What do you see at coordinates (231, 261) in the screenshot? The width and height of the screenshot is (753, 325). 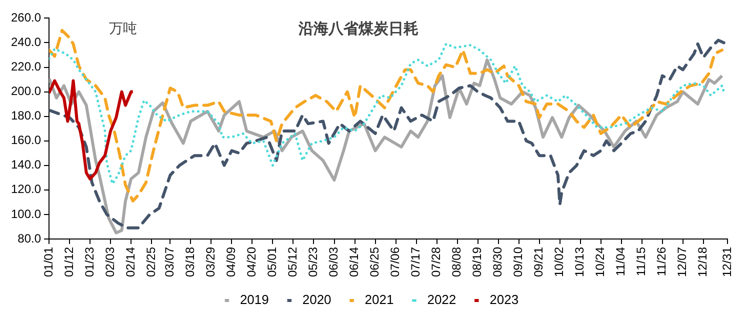 I see `x-tick-label: 04/09` at bounding box center [231, 261].